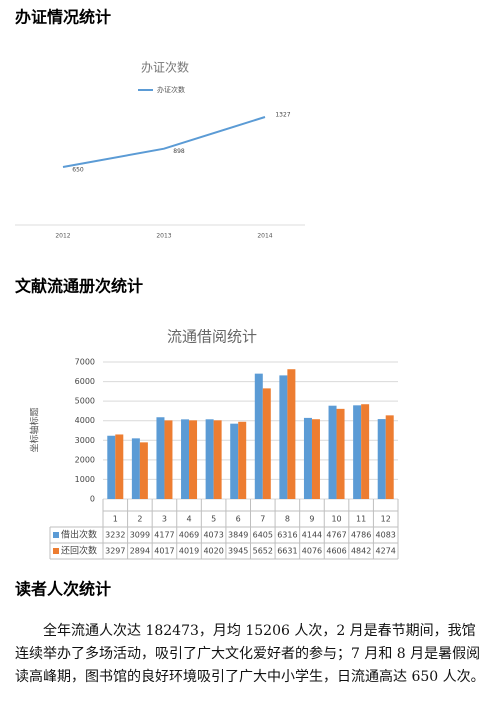  What do you see at coordinates (311, 519) in the screenshot?
I see `x-tick-label: 9` at bounding box center [311, 519].